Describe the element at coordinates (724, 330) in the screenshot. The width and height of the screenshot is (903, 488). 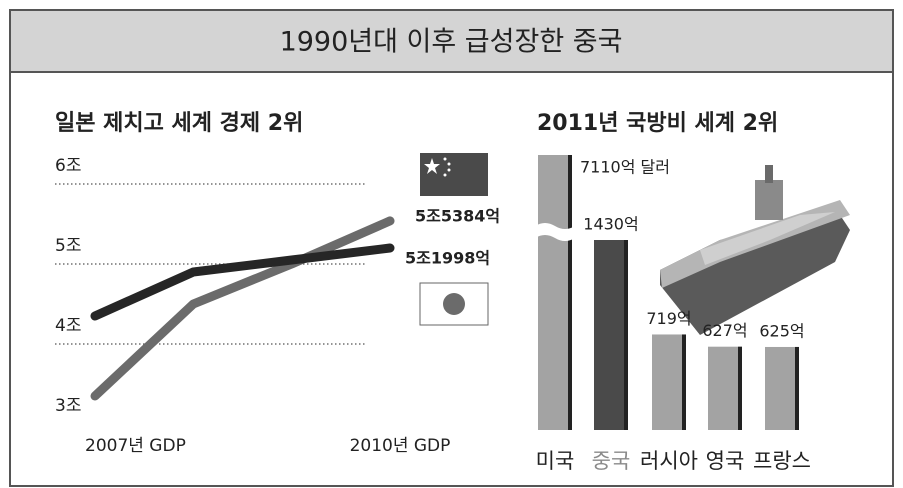
I see `value-label: 627억` at that location.